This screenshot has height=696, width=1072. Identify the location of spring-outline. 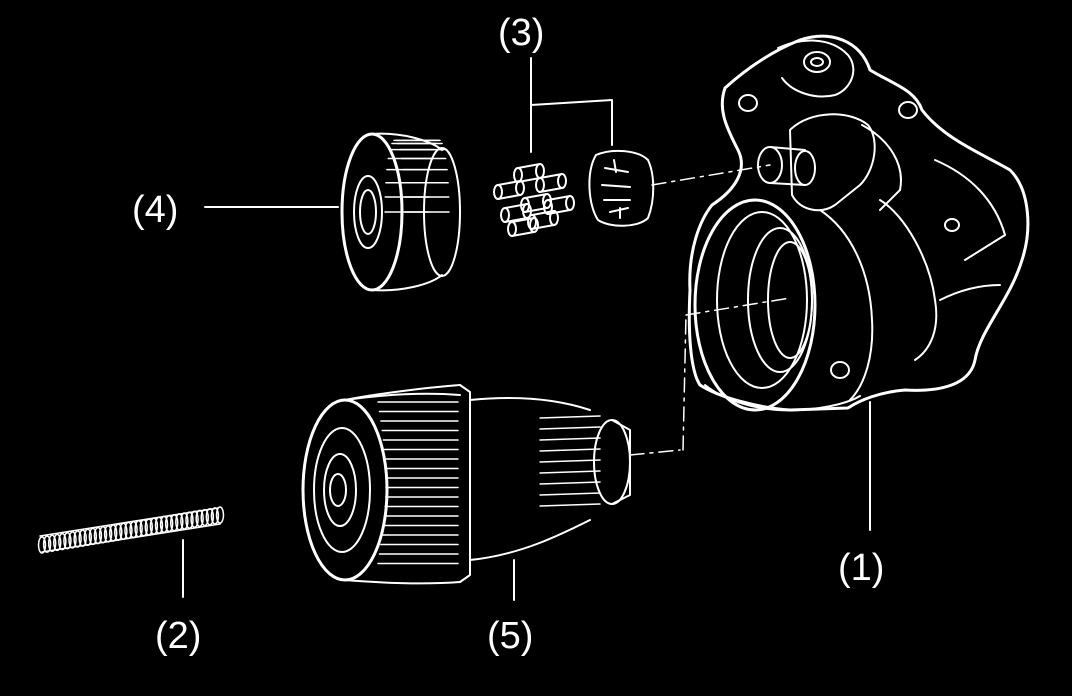
(130, 530).